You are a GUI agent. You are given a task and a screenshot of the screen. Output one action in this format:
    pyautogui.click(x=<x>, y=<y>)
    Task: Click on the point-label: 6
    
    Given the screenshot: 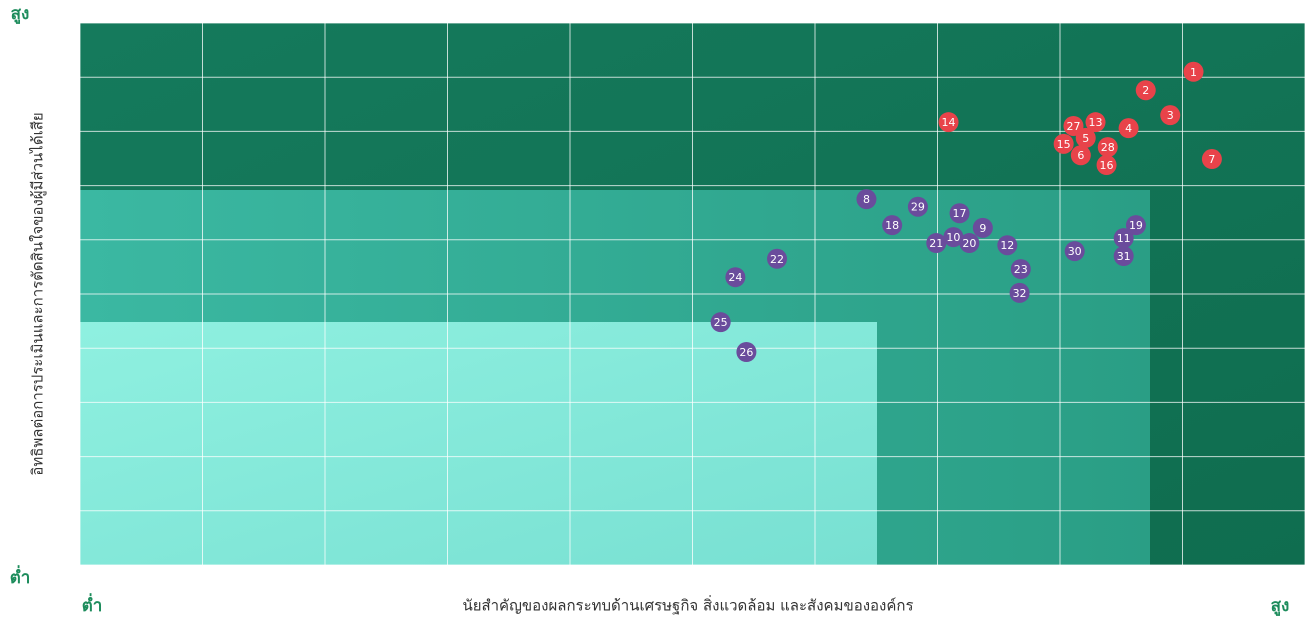 What is the action you would take?
    pyautogui.click(x=1080, y=155)
    